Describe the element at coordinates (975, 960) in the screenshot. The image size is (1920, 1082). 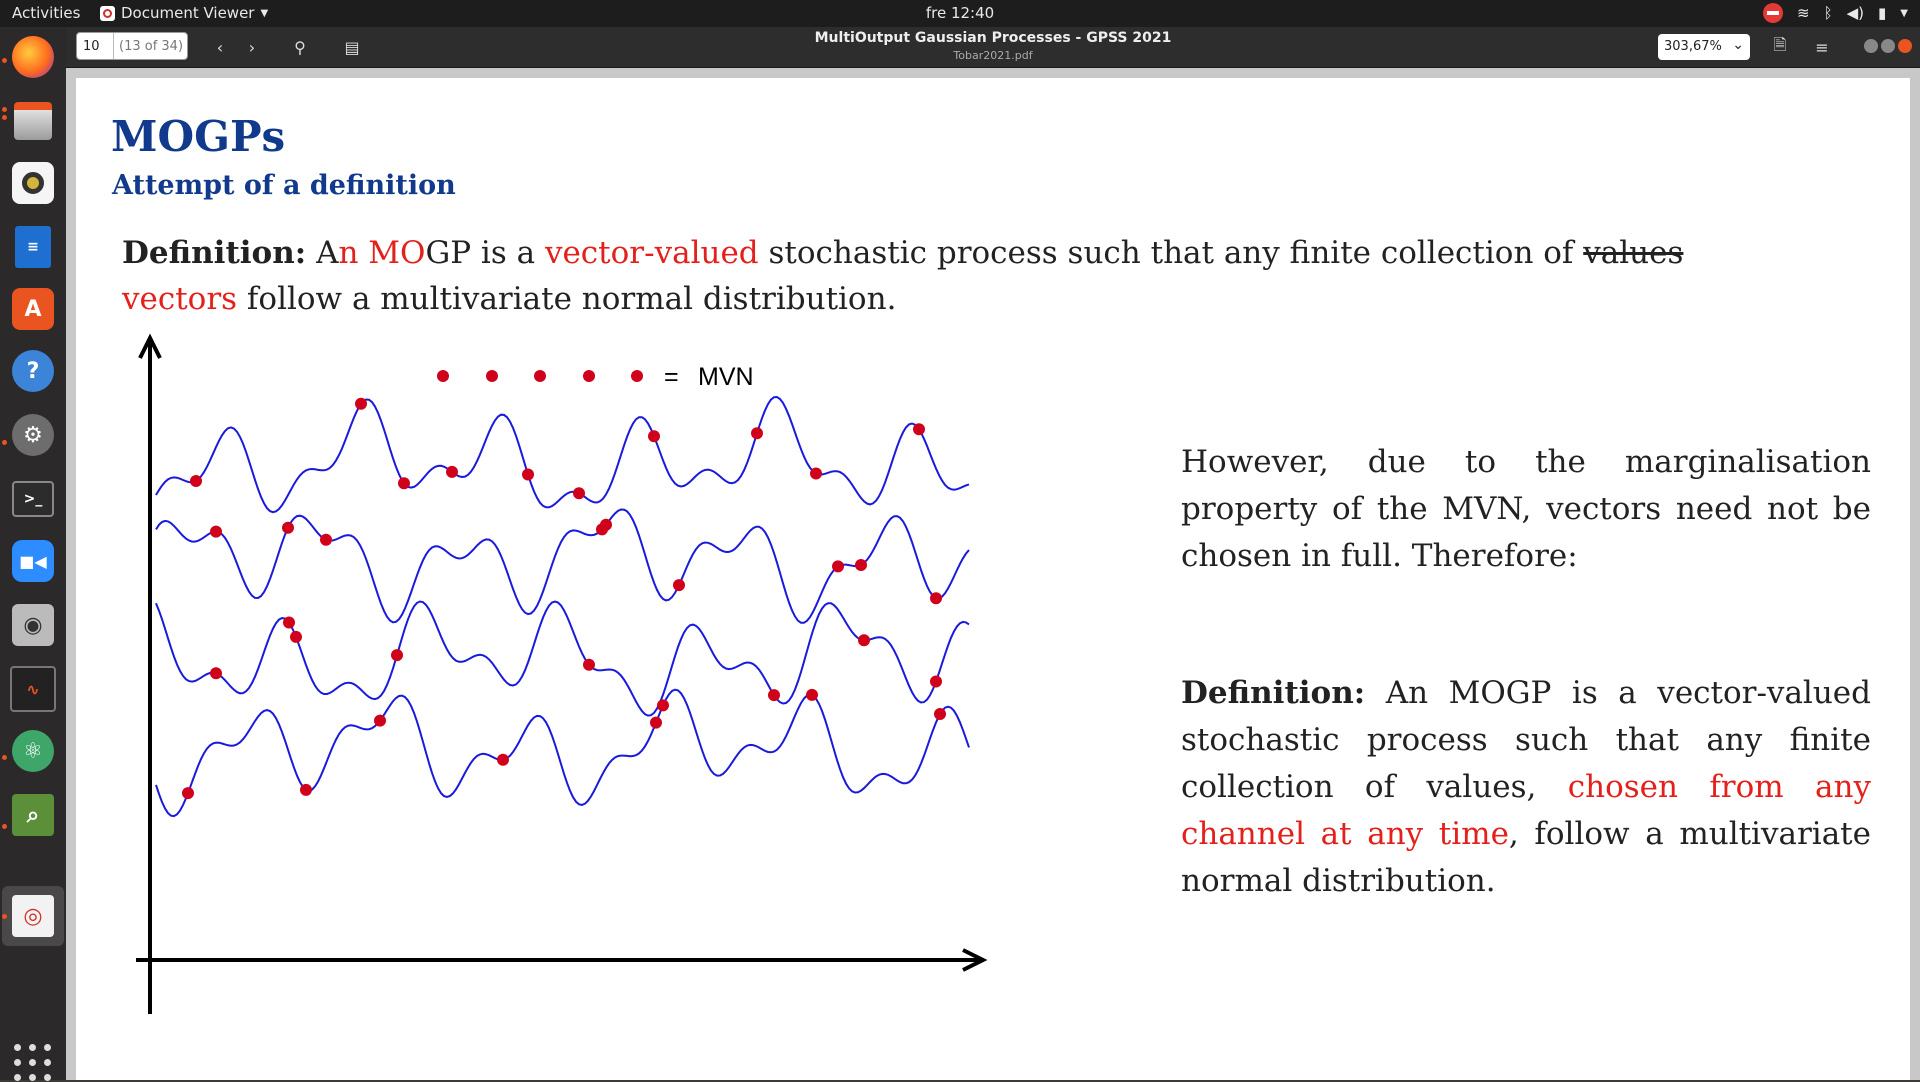
I see `x-axis-arrow` at that location.